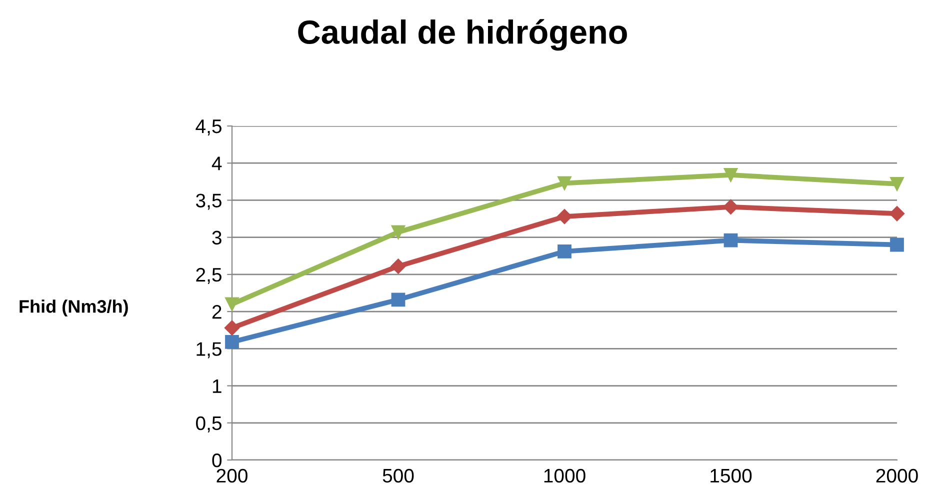 This screenshot has height=499, width=925. I want to click on x-tick-label: 2000, so click(897, 475).